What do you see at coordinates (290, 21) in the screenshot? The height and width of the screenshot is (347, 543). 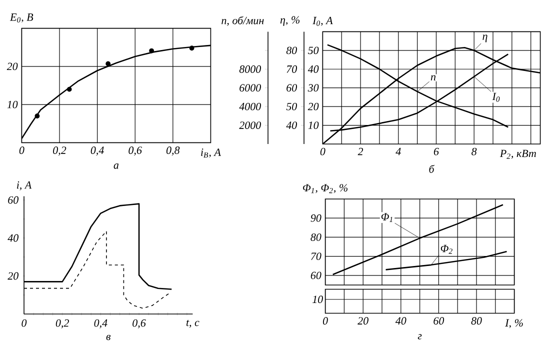 I see `y2-axis-title: η, %` at bounding box center [290, 21].